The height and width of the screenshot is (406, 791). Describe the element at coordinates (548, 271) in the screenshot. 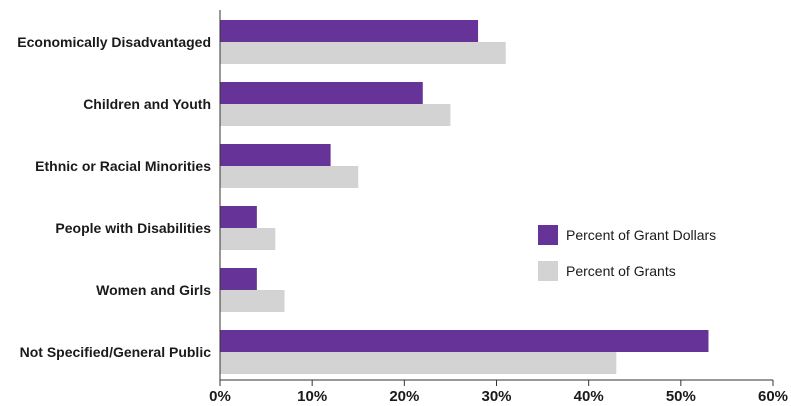

I see `legend-swatch-grants` at that location.